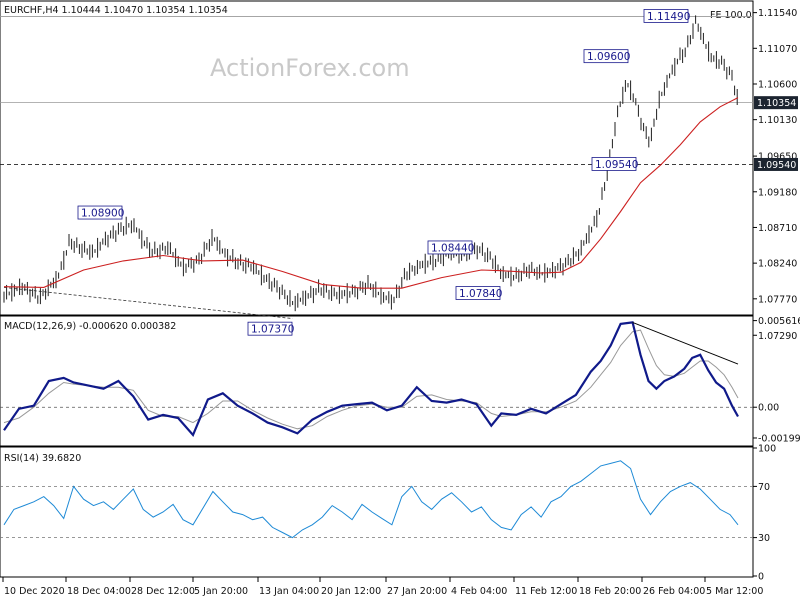 This screenshot has height=600, width=800. What do you see at coordinates (546, 591) in the screenshot?
I see `x-axis-label: 11 Feb 12:00` at bounding box center [546, 591].